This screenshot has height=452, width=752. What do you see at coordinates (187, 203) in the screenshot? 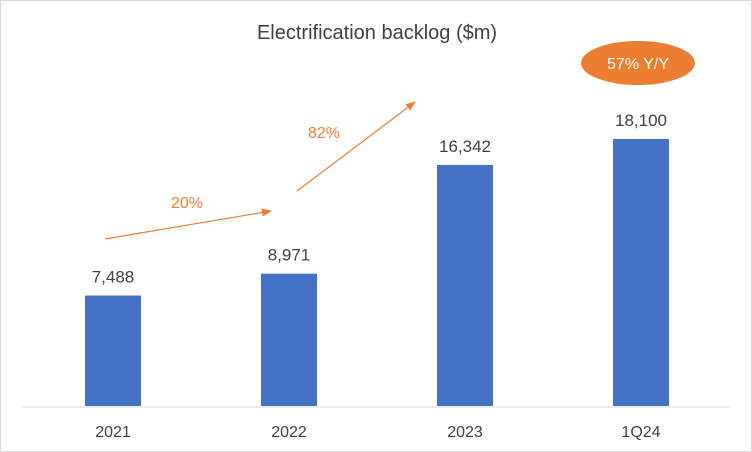
I see `growth-label-1: 20%` at bounding box center [187, 203].